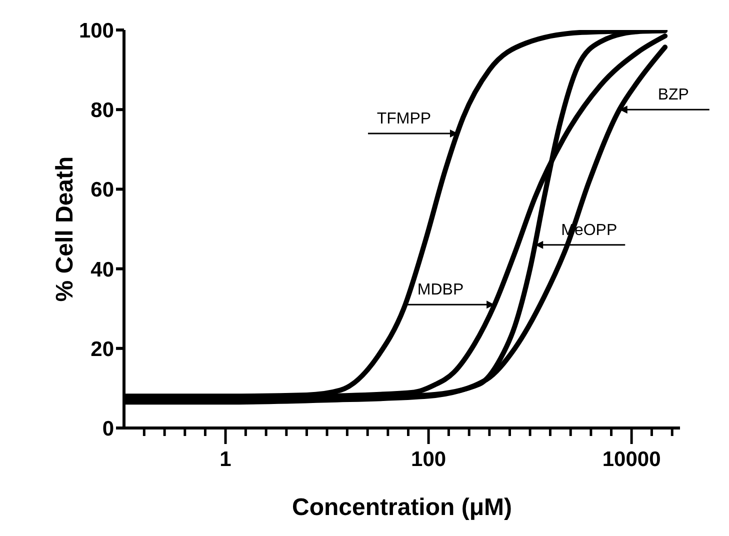 The height and width of the screenshot is (536, 729). I want to click on annotation: TFMPP, so click(404, 119).